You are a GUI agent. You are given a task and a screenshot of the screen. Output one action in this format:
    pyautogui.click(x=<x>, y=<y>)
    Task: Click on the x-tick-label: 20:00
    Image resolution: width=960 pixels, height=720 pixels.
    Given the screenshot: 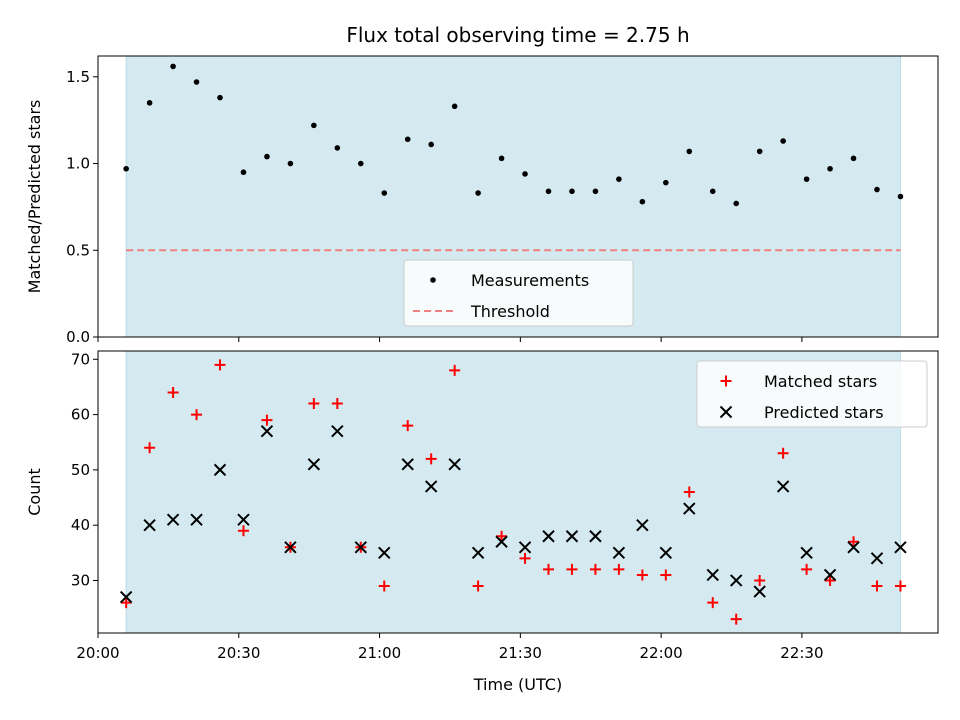 What is the action you would take?
    pyautogui.click(x=97, y=653)
    